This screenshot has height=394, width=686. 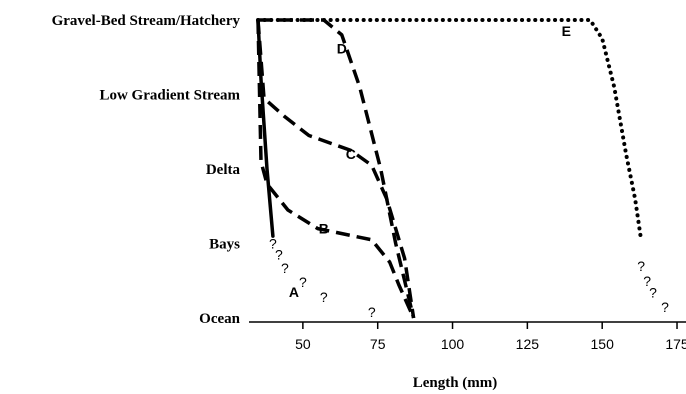 What do you see at coordinates (469, 278) in the screenshot?
I see `question-marks: ??????????` at bounding box center [469, 278].